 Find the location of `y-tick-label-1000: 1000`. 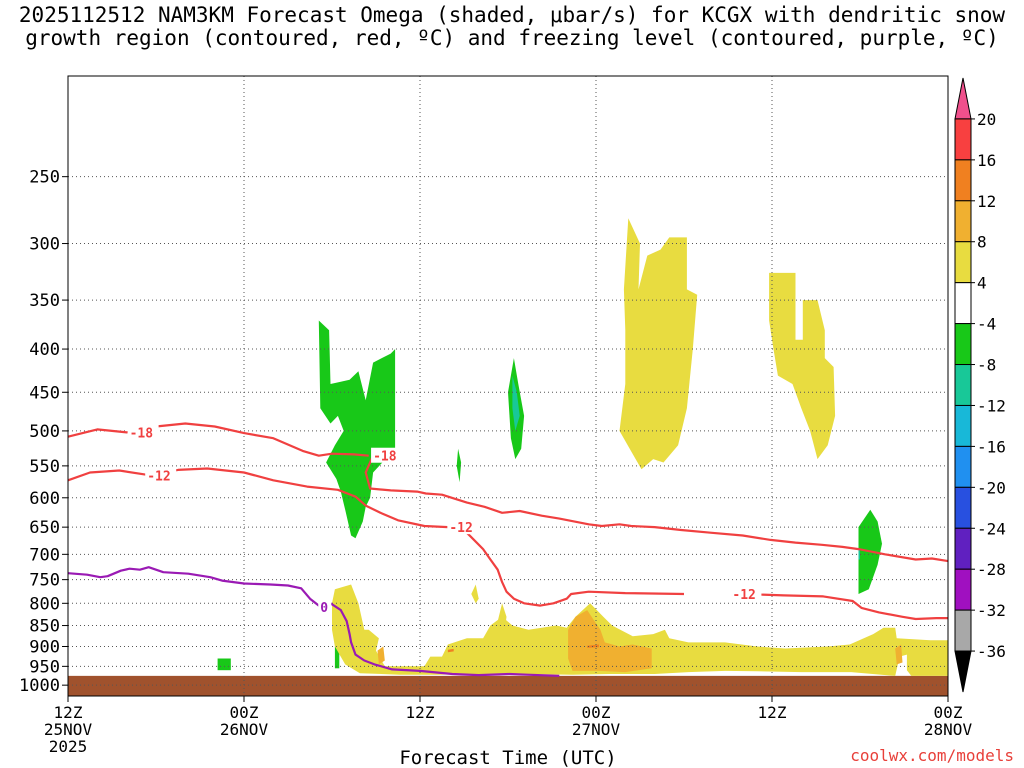

y-tick-label-1000: 1000 is located at coordinates (39, 686).